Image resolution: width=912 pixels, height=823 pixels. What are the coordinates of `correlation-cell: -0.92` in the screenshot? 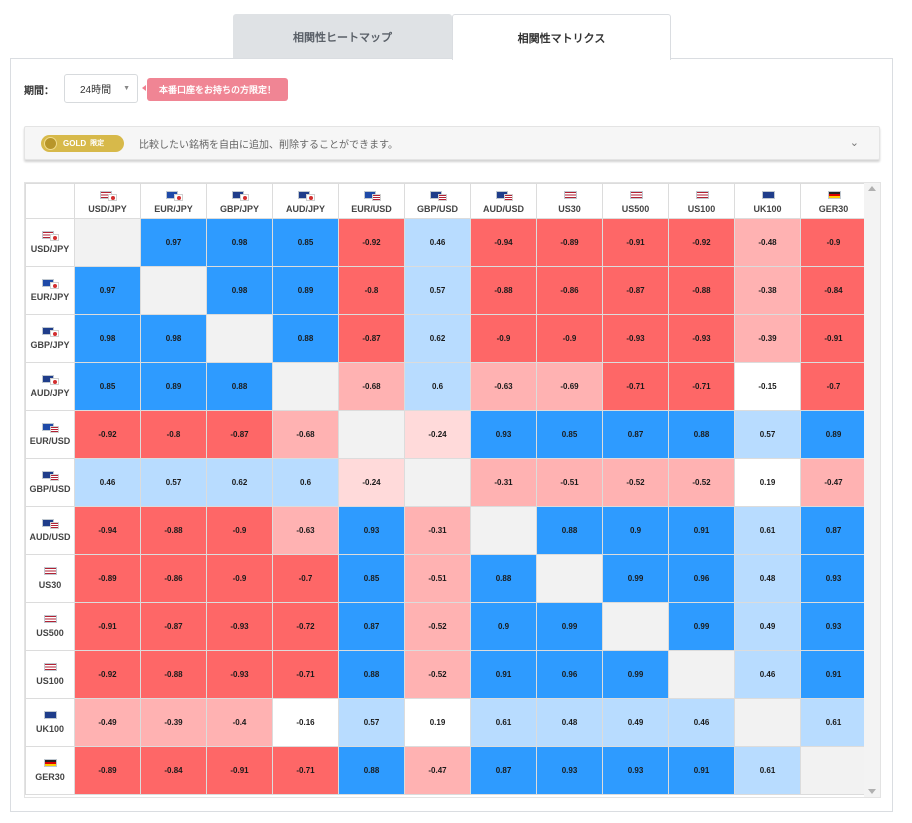 It's located at (371, 242).